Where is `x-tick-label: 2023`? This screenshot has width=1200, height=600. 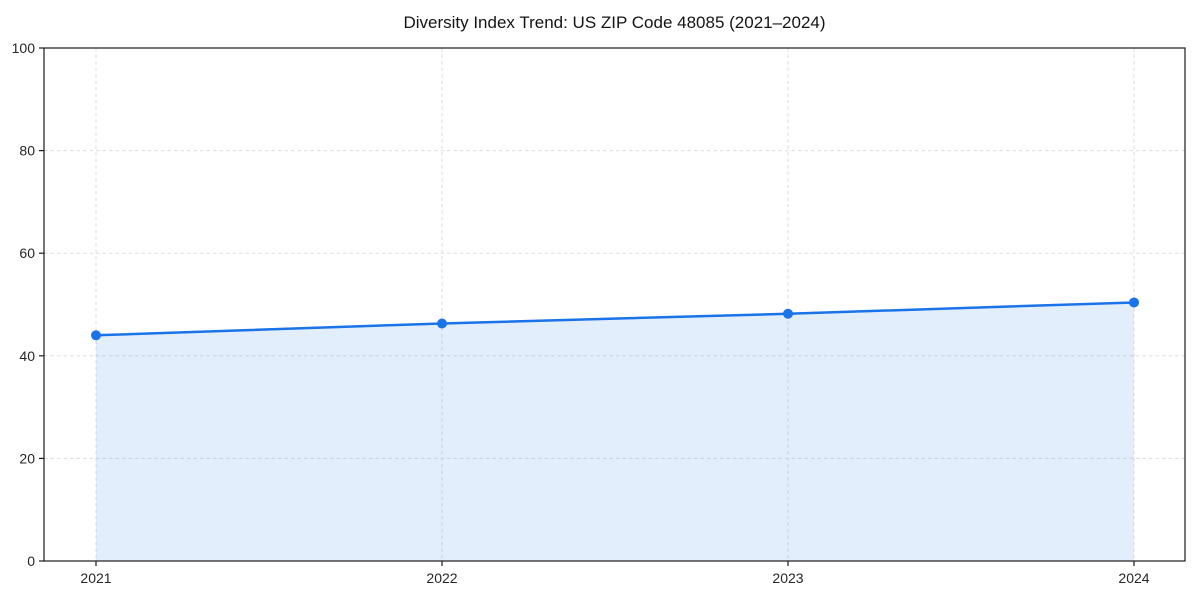
x-tick-label: 2023 is located at coordinates (787, 578).